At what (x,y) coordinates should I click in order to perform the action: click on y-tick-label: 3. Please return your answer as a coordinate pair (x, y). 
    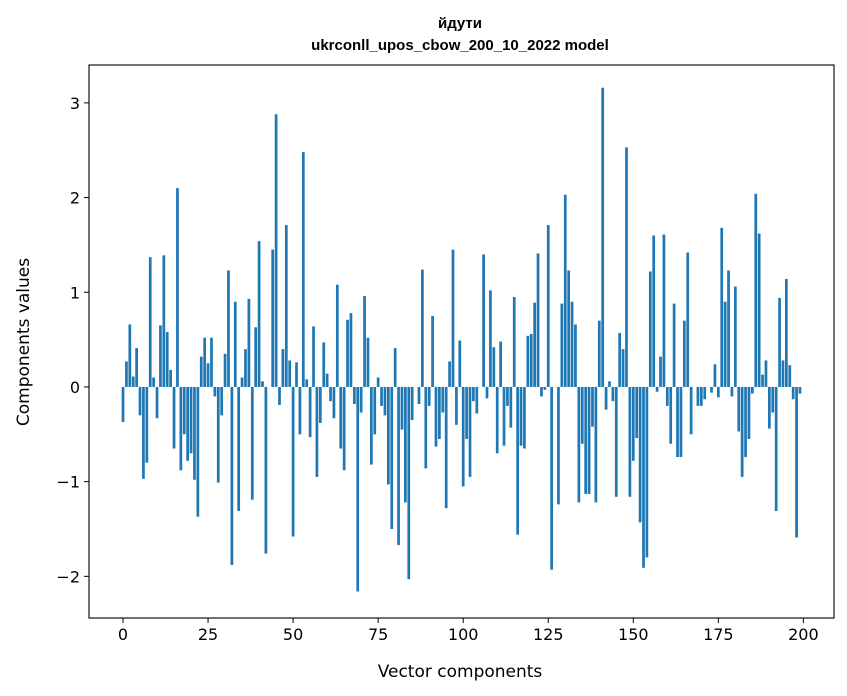
    Looking at the image, I should click on (75, 103).